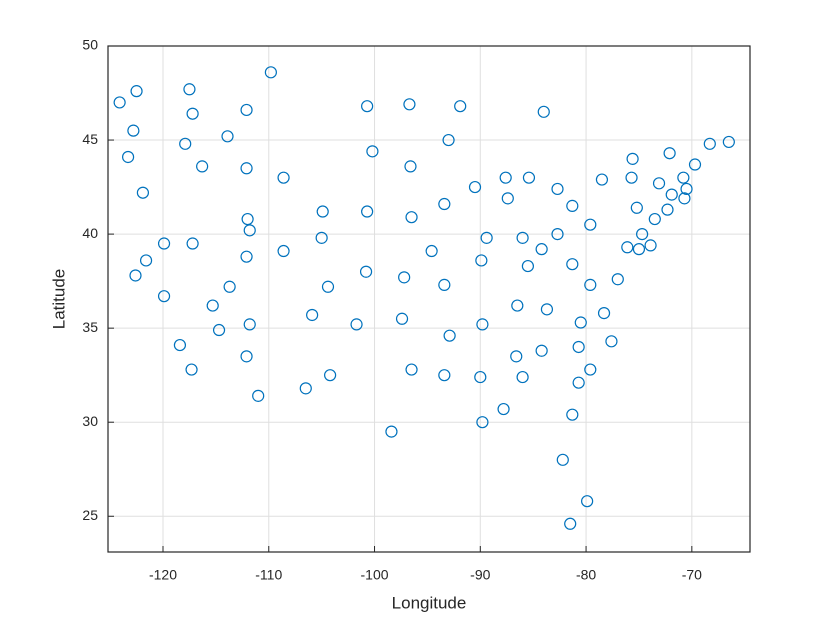  I want to click on x-tick-label: -70, so click(692, 575).